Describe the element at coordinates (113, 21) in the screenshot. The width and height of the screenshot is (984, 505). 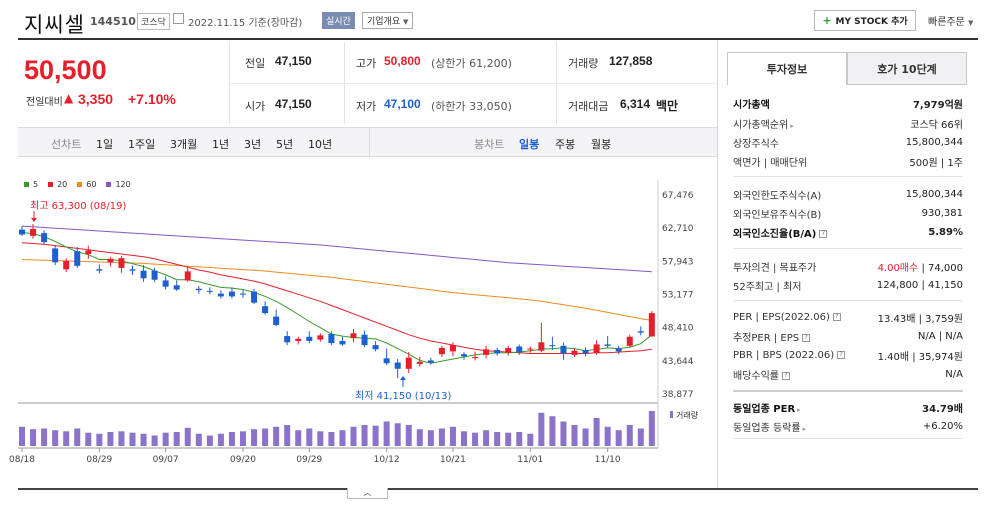
I see `stock-code: 144510` at that location.